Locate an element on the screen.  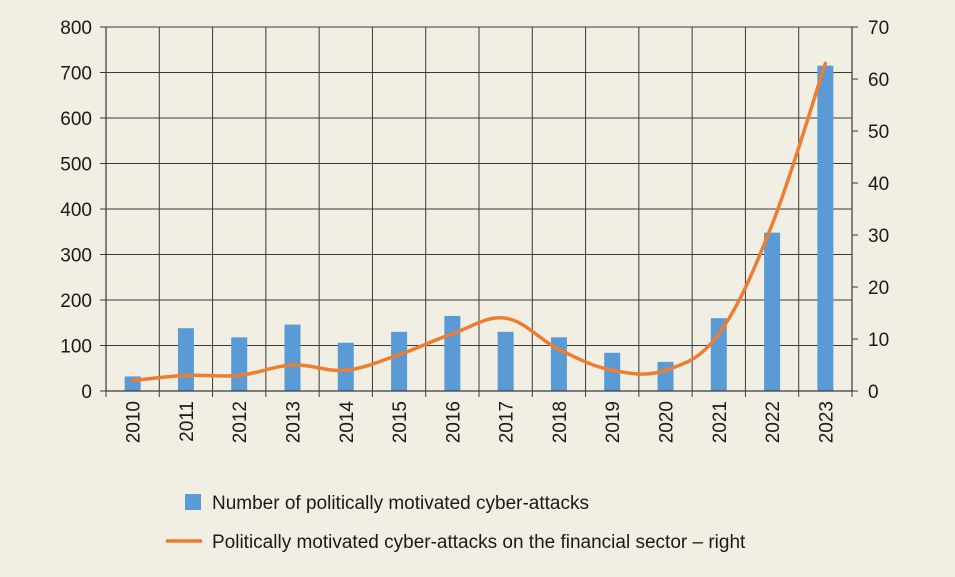
x-tick-label: 2013 is located at coordinates (294, 422).